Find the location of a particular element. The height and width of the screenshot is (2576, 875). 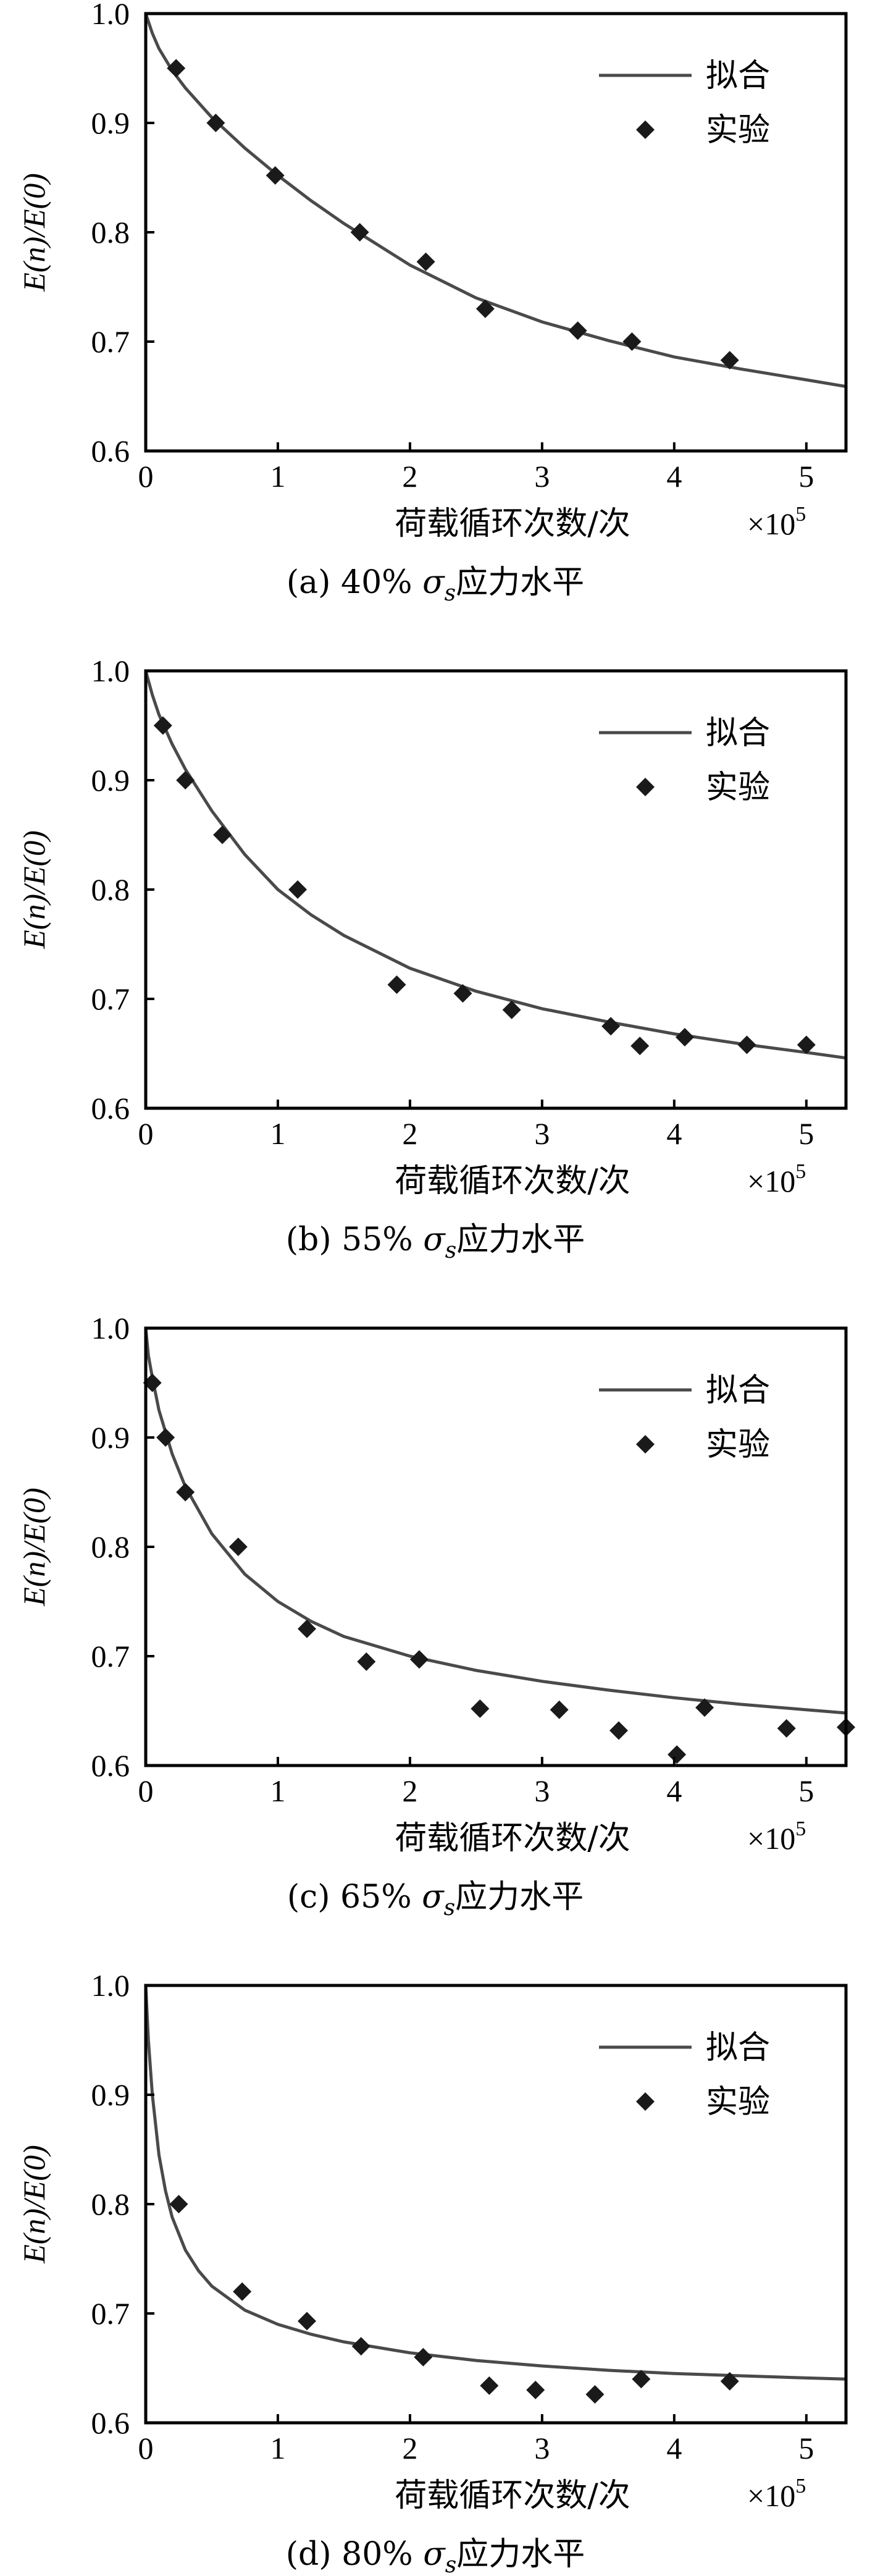

panel-caption: (b) 55% σs应力水平 is located at coordinates (435, 1242).